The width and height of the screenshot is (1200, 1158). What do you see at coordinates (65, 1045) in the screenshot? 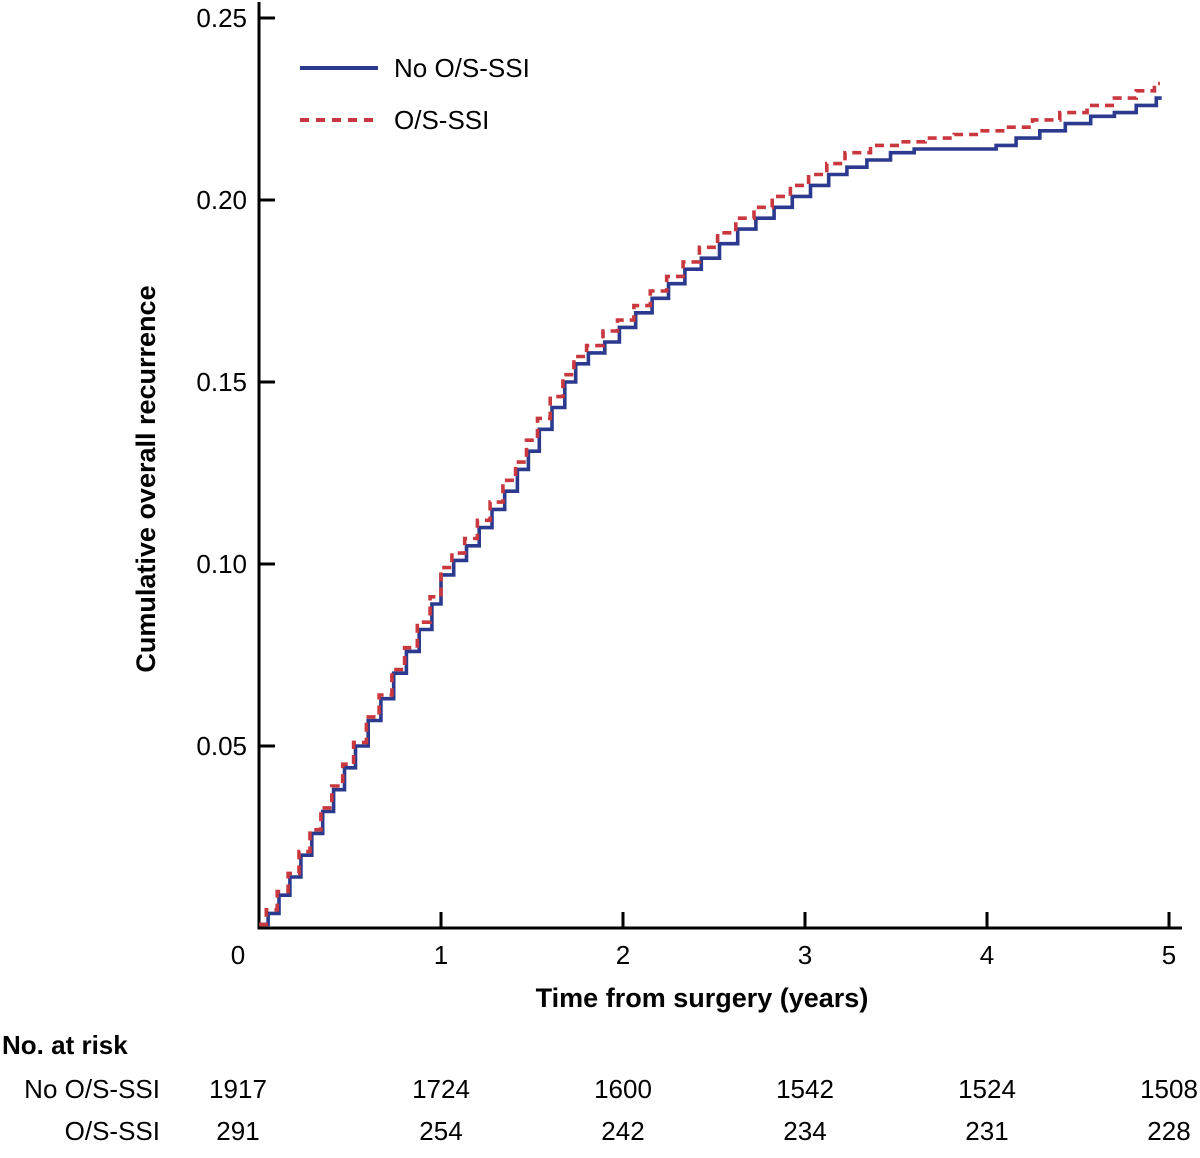
I see `risk-table-title: No. at risk` at bounding box center [65, 1045].